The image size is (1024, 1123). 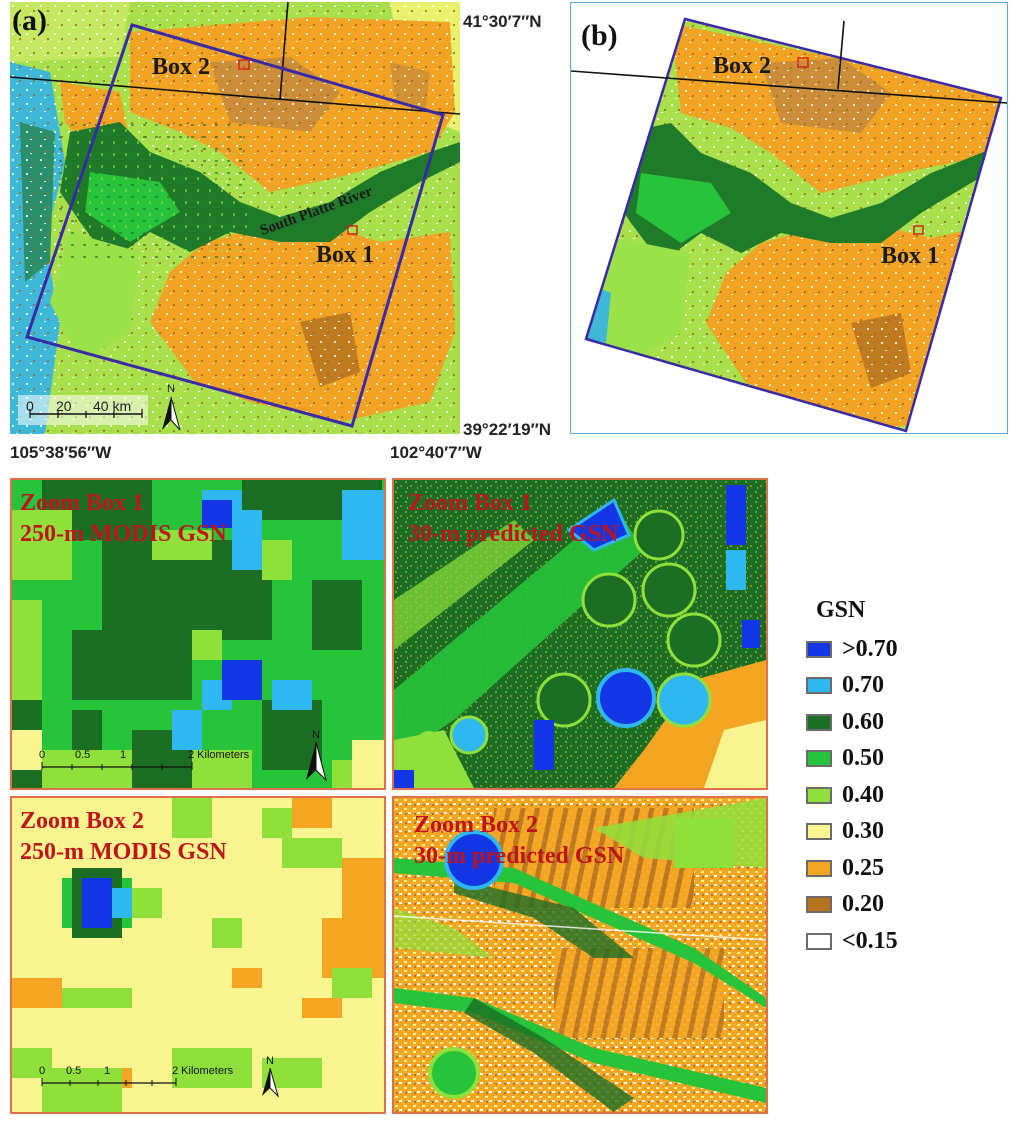 What do you see at coordinates (30, 406) in the screenshot?
I see `scale-tick-0: 0` at bounding box center [30, 406].